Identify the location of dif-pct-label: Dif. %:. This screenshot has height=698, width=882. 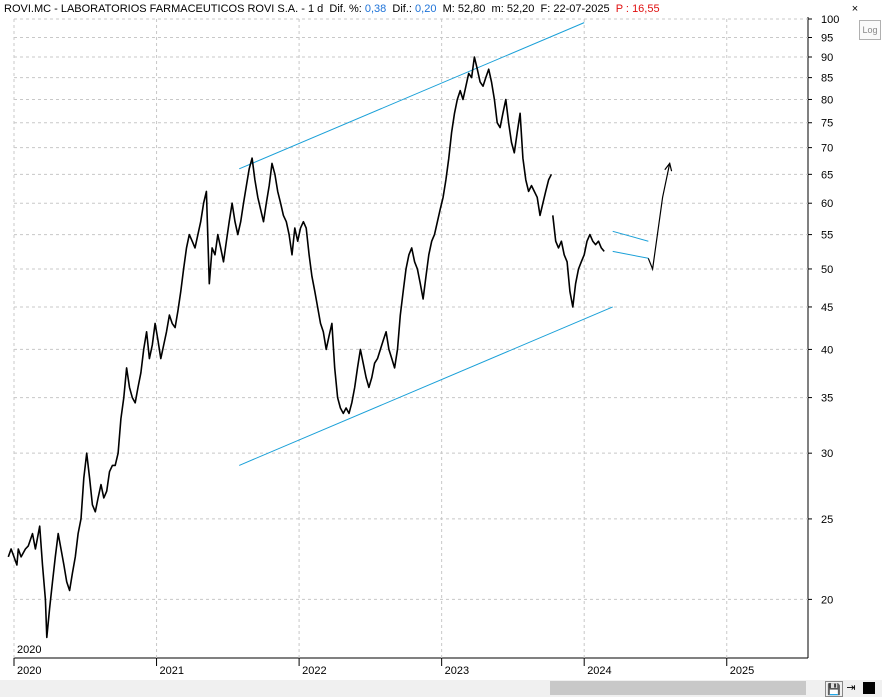
(345, 9).